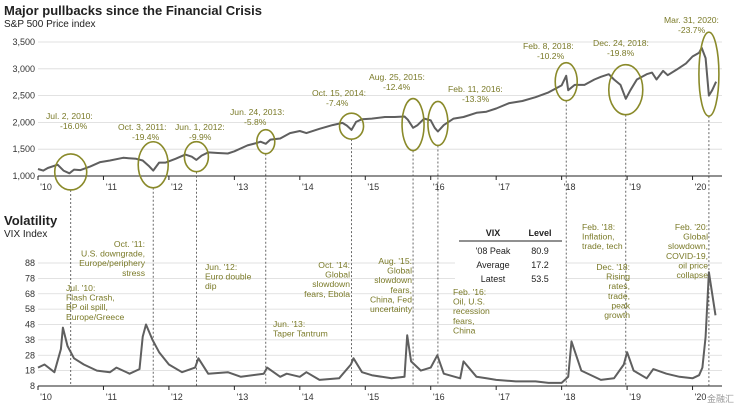 Image resolution: width=742 pixels, height=414 pixels. I want to click on pullback-change: -5.8%, so click(255, 122).